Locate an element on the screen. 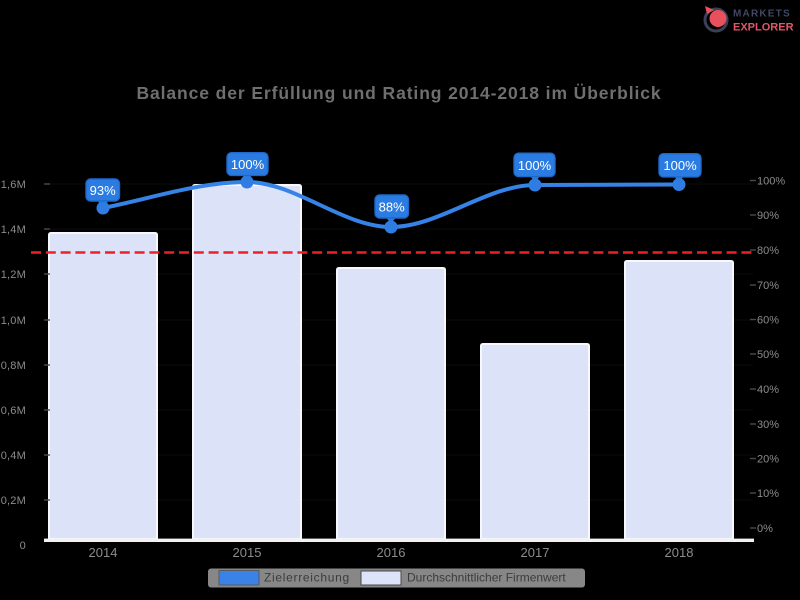 This screenshot has height=600, width=800. svg-text: 10% is located at coordinates (768, 494).